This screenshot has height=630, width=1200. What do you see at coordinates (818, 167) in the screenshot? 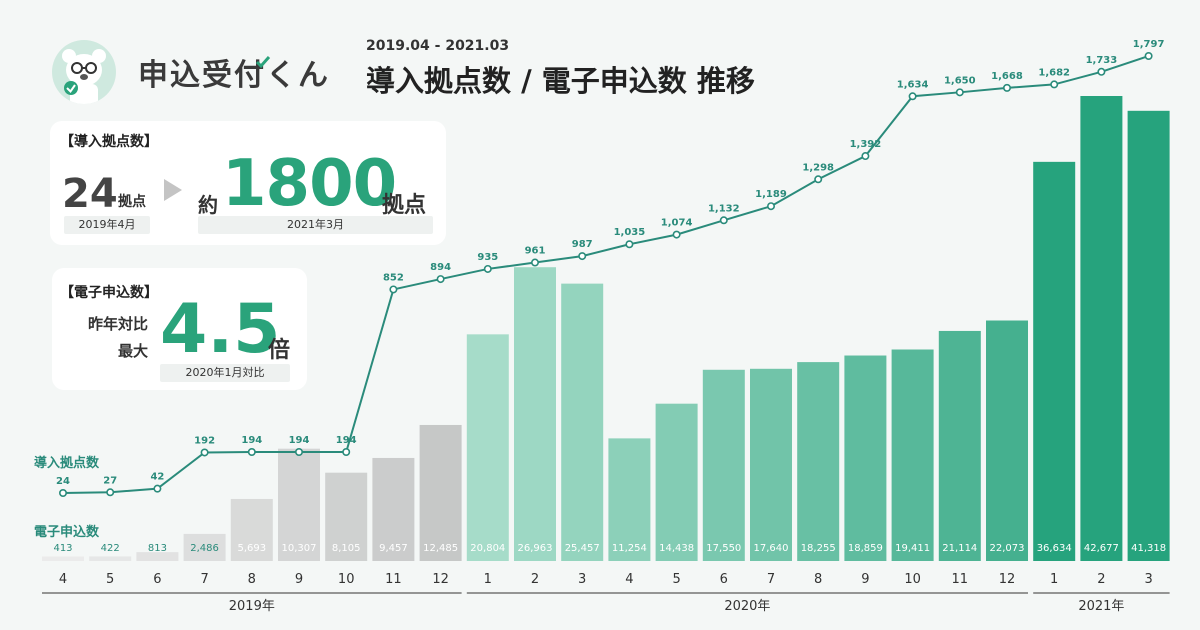
I see `line-value-label: 1,298` at bounding box center [818, 167].